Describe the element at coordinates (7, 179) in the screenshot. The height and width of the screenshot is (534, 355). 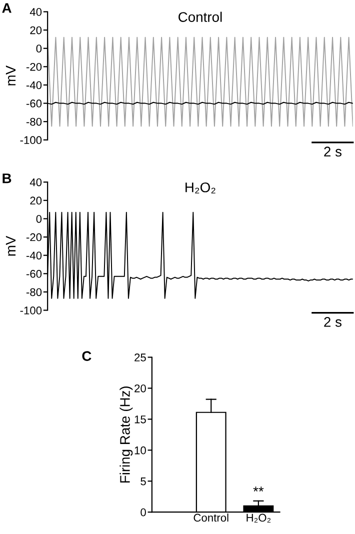
I see `text: B` at that location.